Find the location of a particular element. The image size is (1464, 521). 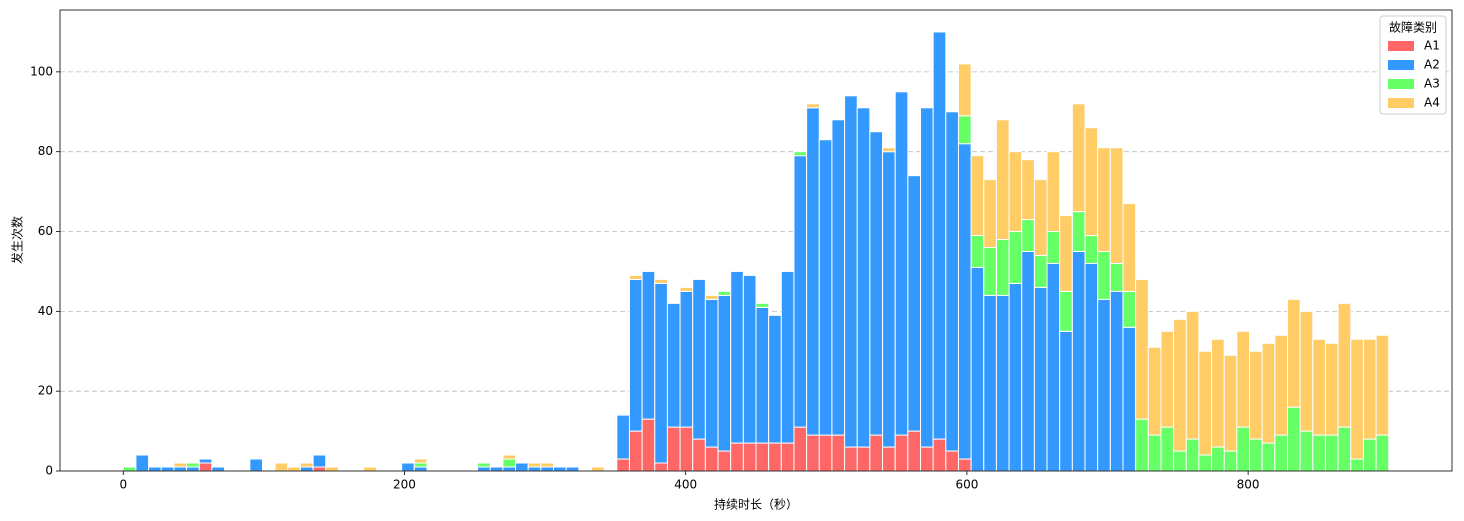

legend-label: A2 is located at coordinates (1432, 65).